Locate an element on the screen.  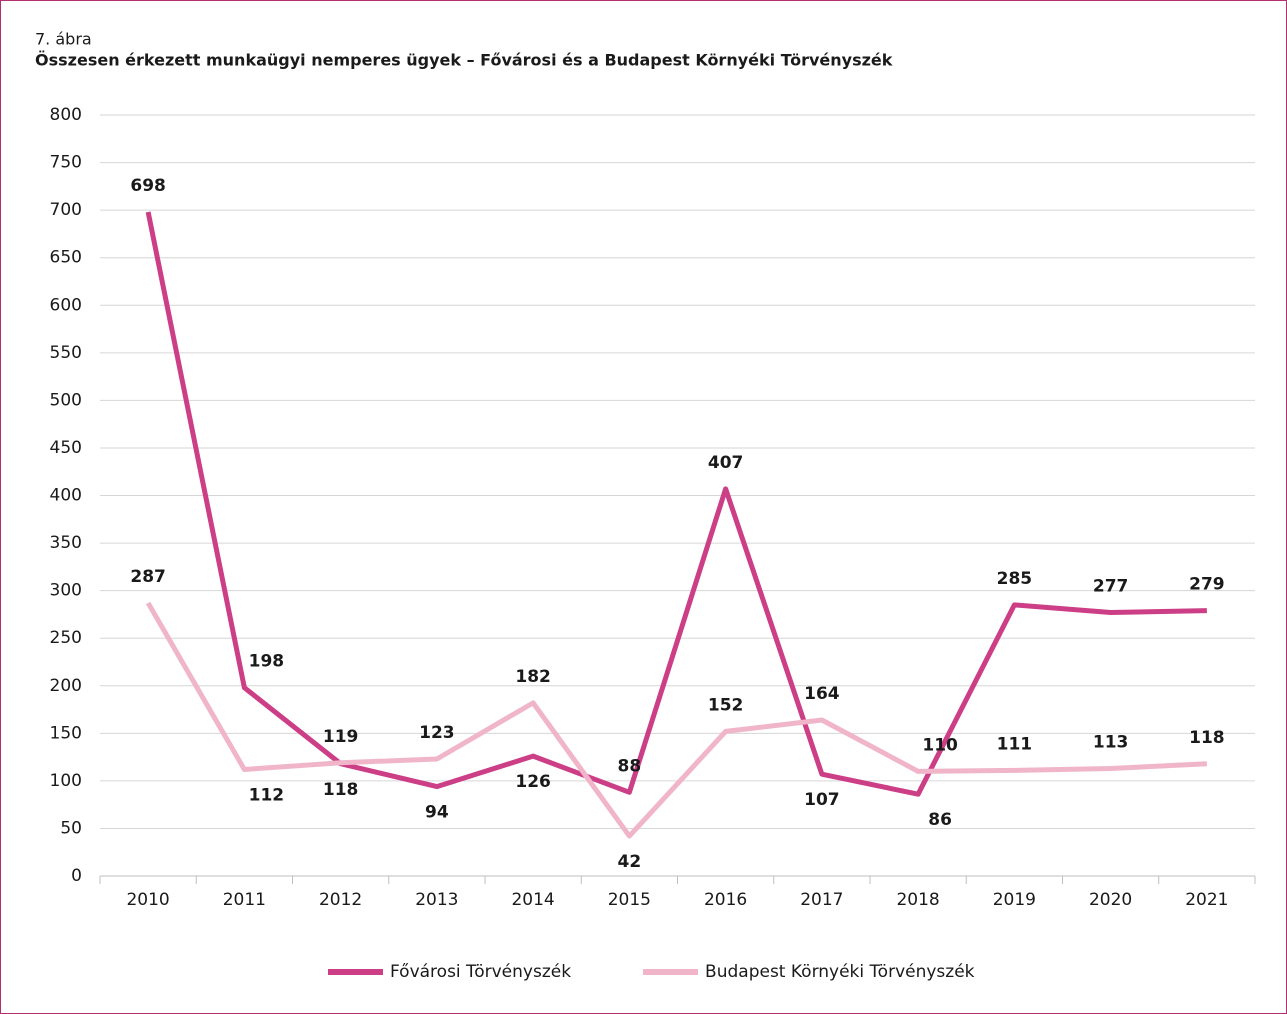
y-tick-label: 350 is located at coordinates (66, 543).